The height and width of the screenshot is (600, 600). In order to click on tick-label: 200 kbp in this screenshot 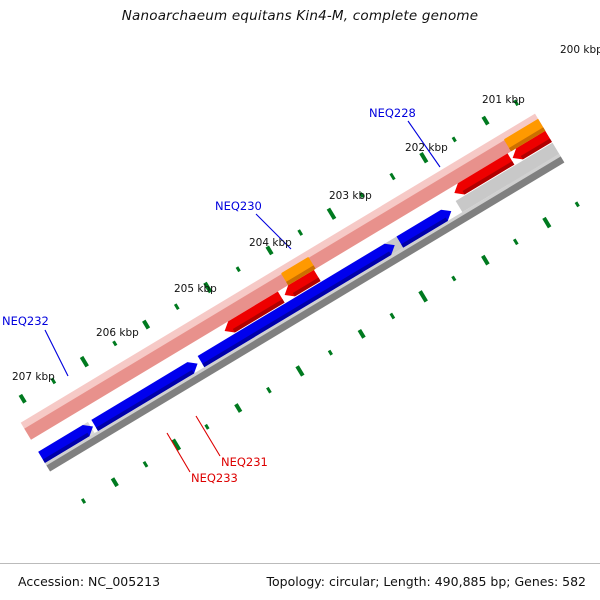, I will do `click(580, 50)`.